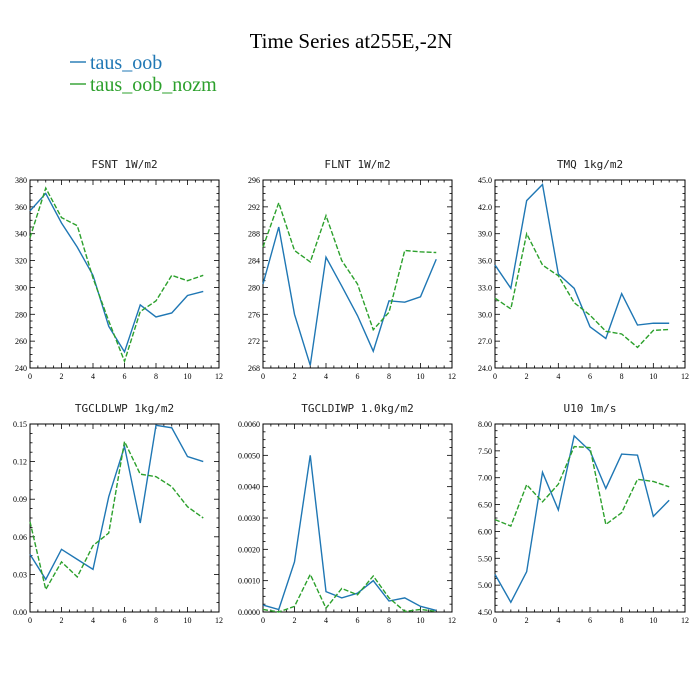 This screenshot has height=700, width=700. I want to click on y-tick-label: 276, so click(254, 314).